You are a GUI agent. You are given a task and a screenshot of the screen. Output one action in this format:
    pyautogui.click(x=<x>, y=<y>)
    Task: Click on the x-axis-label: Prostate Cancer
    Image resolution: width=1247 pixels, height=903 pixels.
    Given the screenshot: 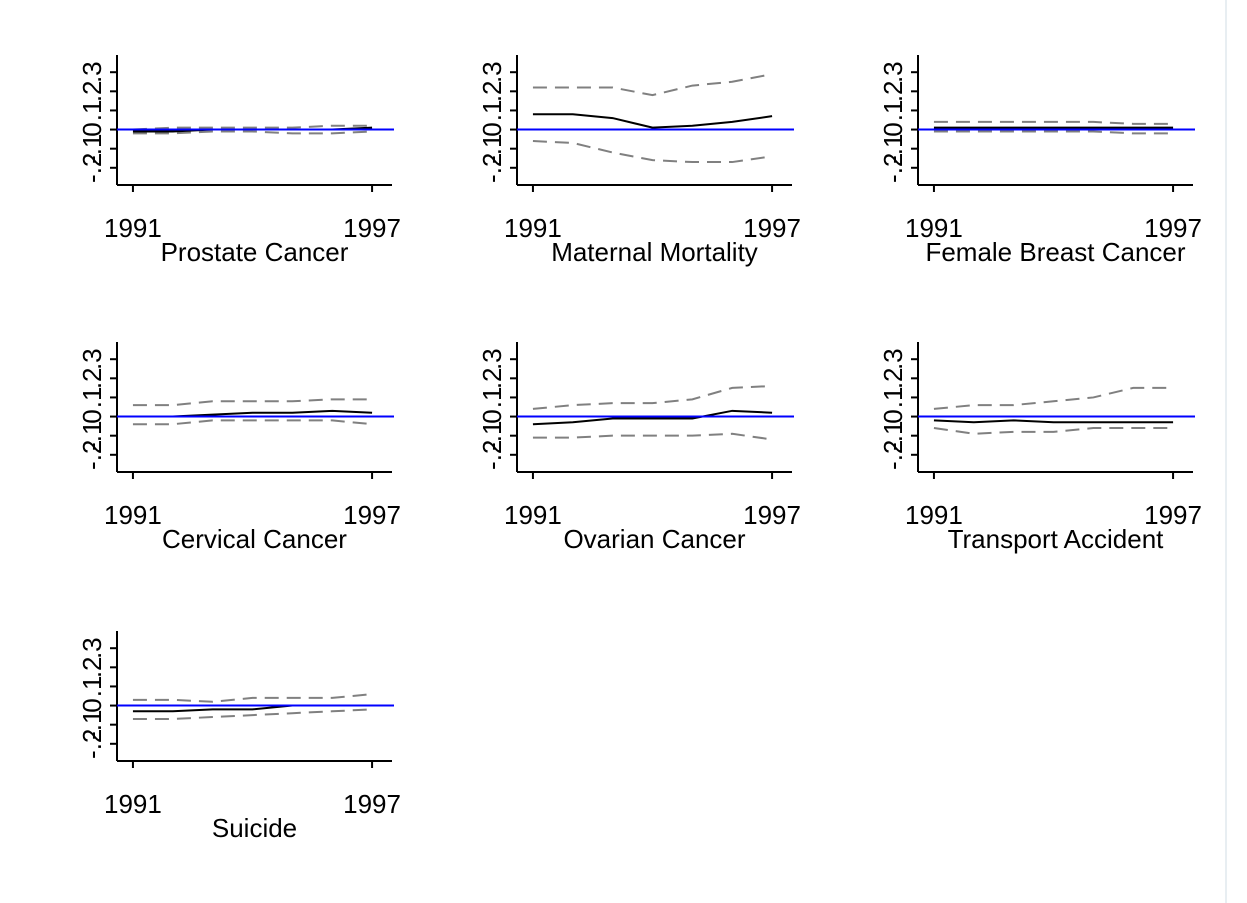 What is the action you would take?
    pyautogui.click(x=255, y=252)
    